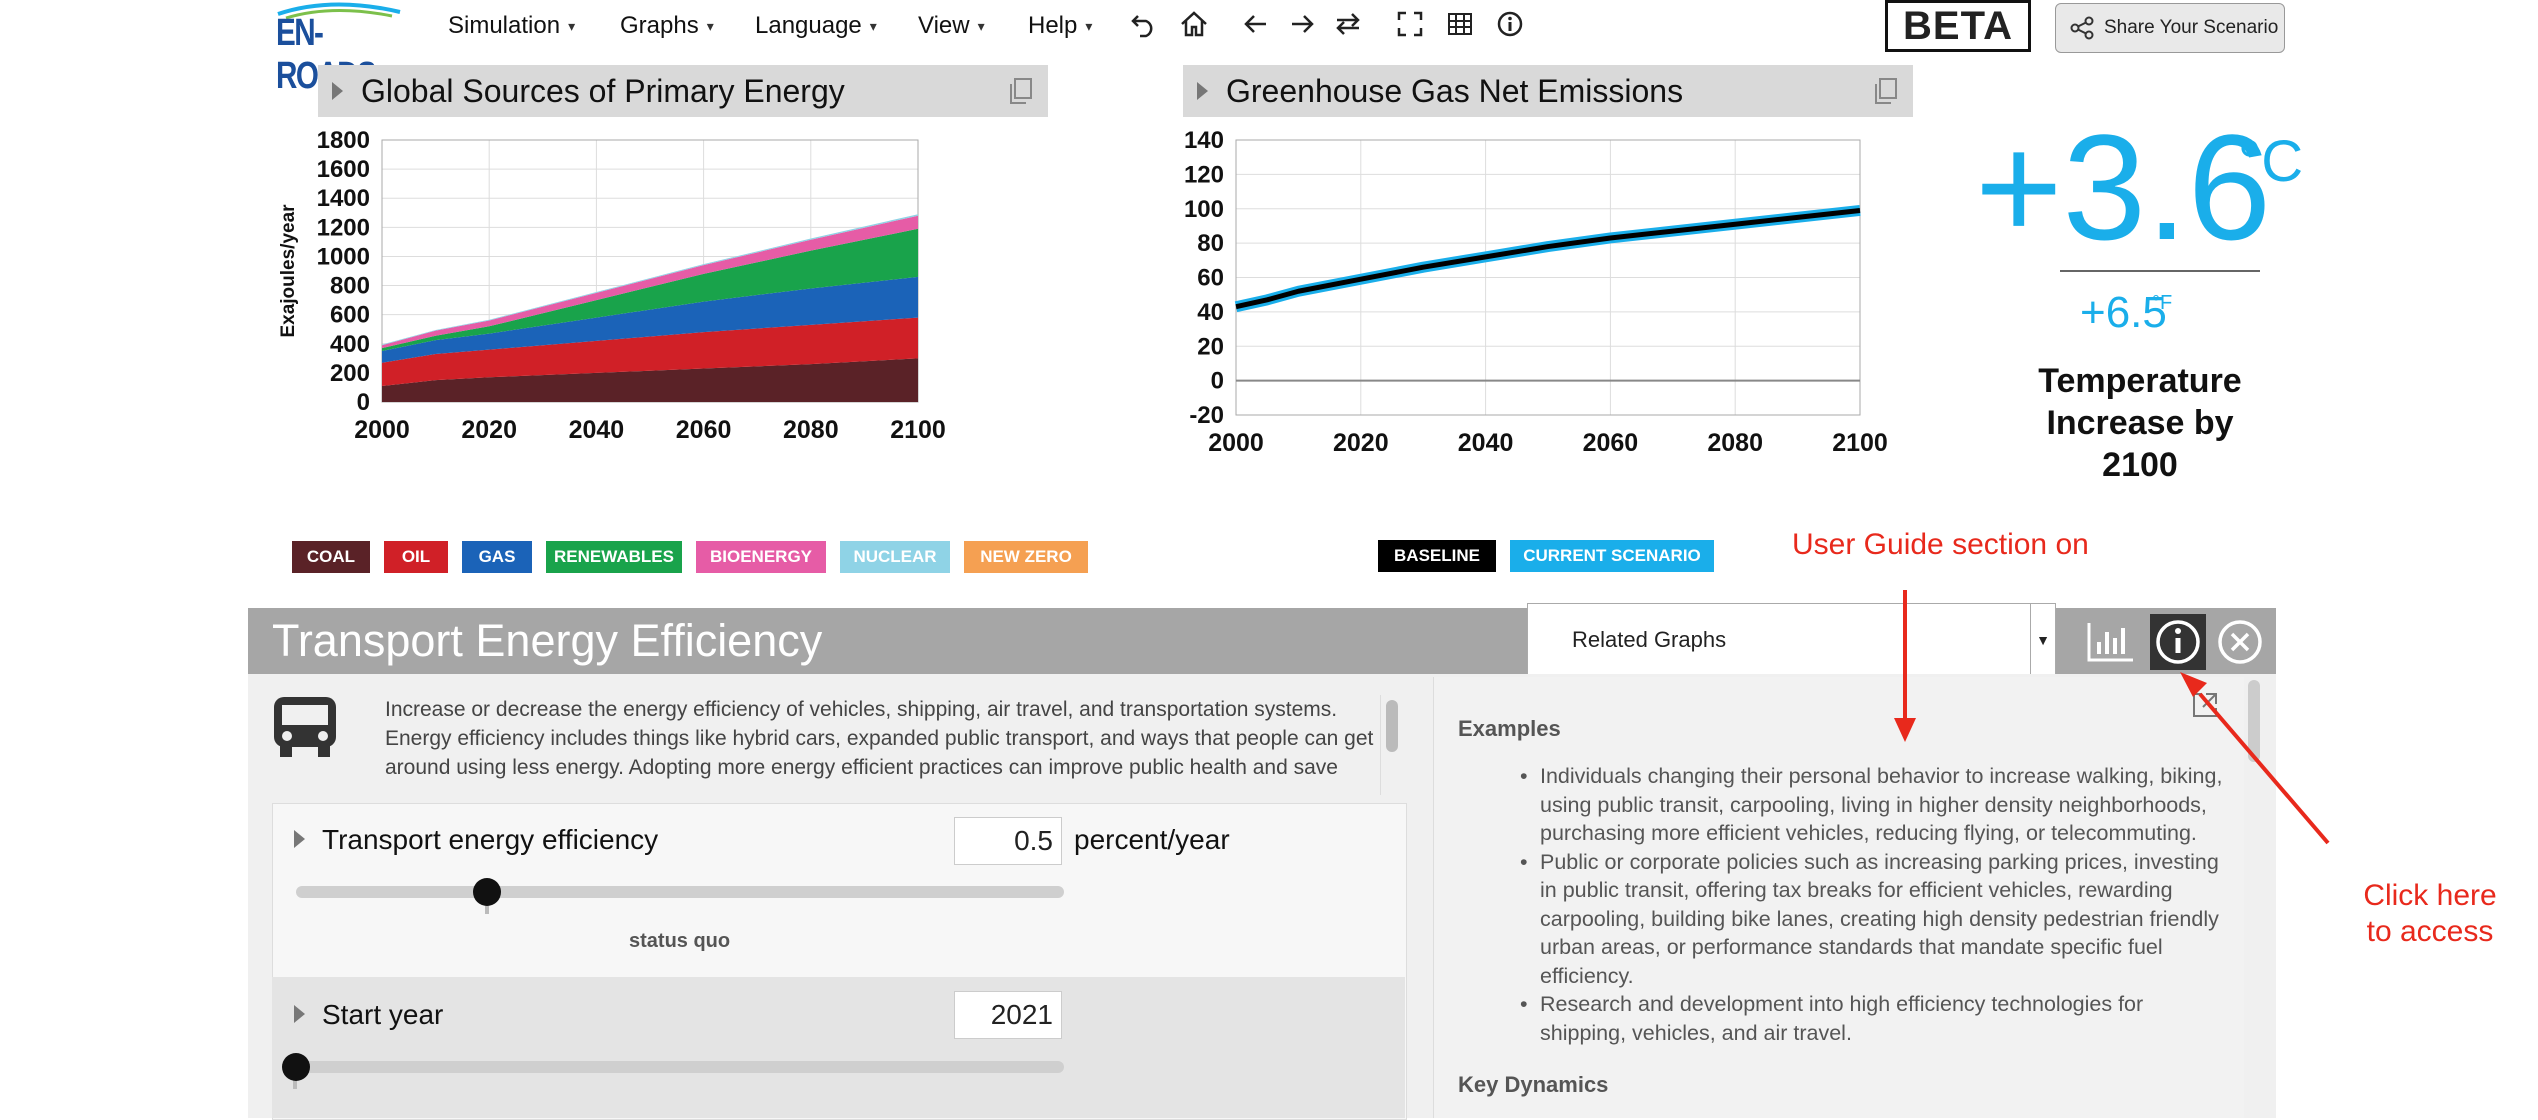 This screenshot has height=1120, width=2538. I want to click on temperature-divider, so click(2160, 271).